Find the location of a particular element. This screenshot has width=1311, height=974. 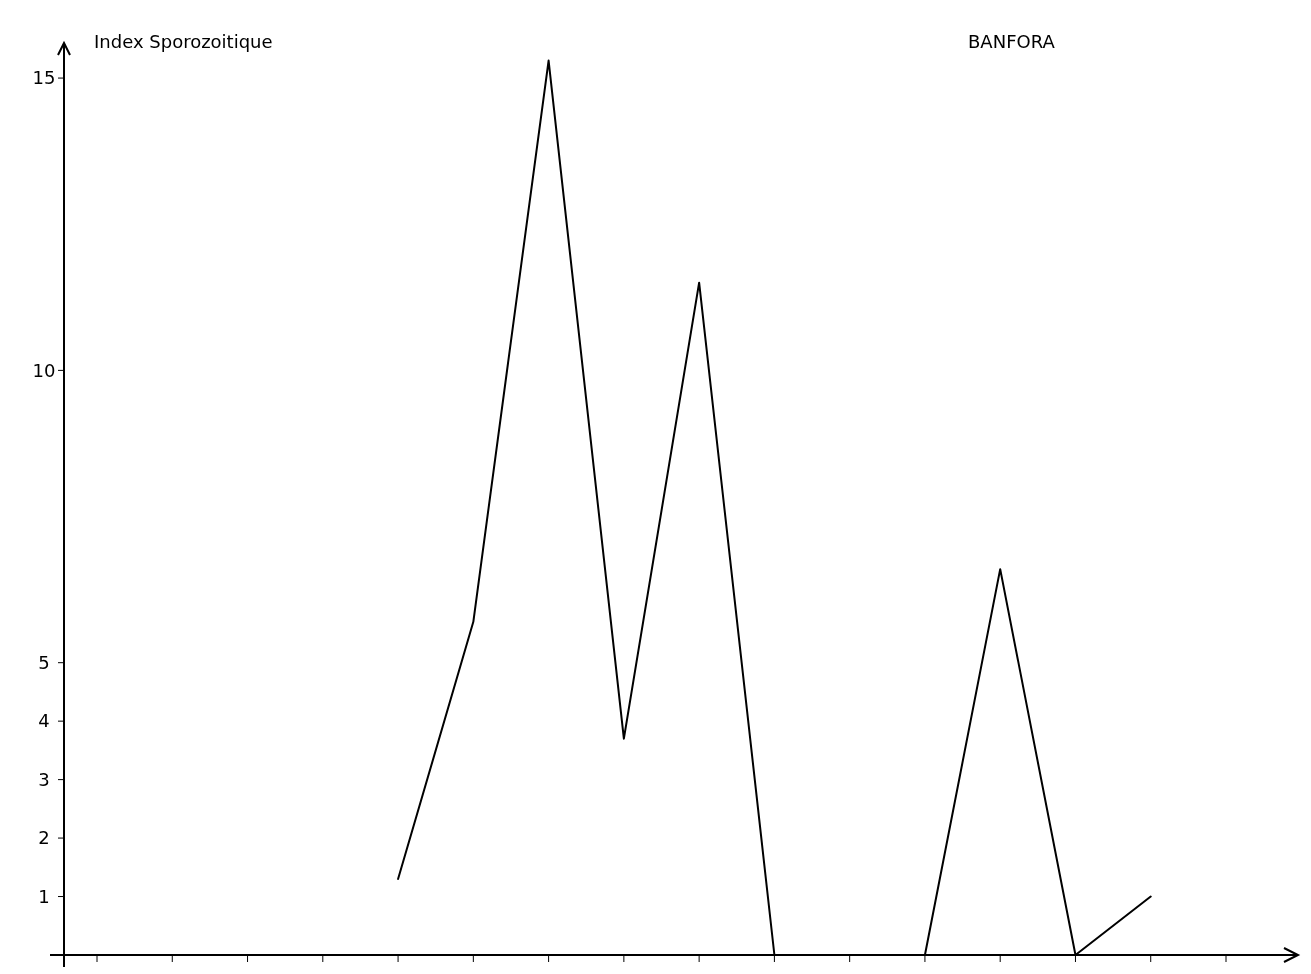

y-tick-label: 5 is located at coordinates (44, 662).